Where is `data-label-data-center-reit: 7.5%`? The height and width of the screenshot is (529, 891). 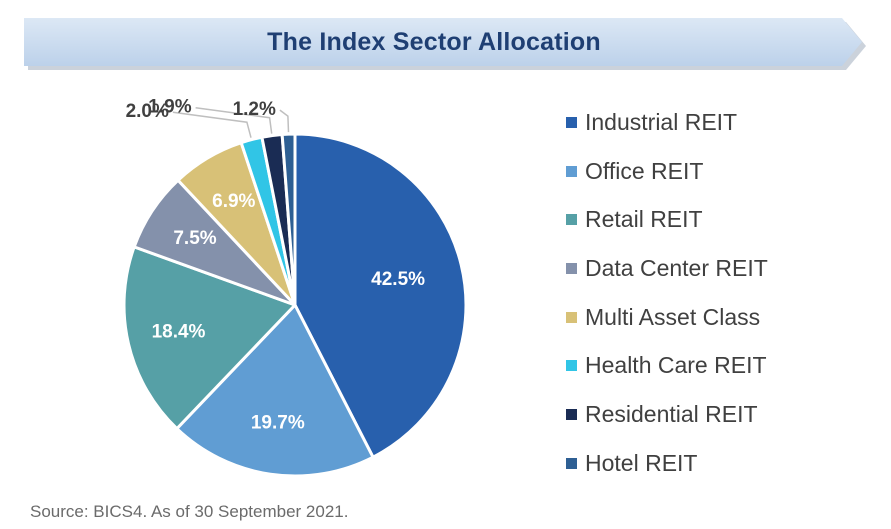
data-label-data-center-reit: 7.5% is located at coordinates (194, 238).